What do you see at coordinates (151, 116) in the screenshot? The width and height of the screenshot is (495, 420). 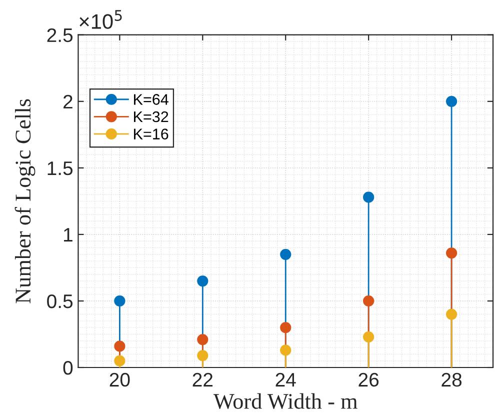 I see `legend-label: K=32` at bounding box center [151, 116].